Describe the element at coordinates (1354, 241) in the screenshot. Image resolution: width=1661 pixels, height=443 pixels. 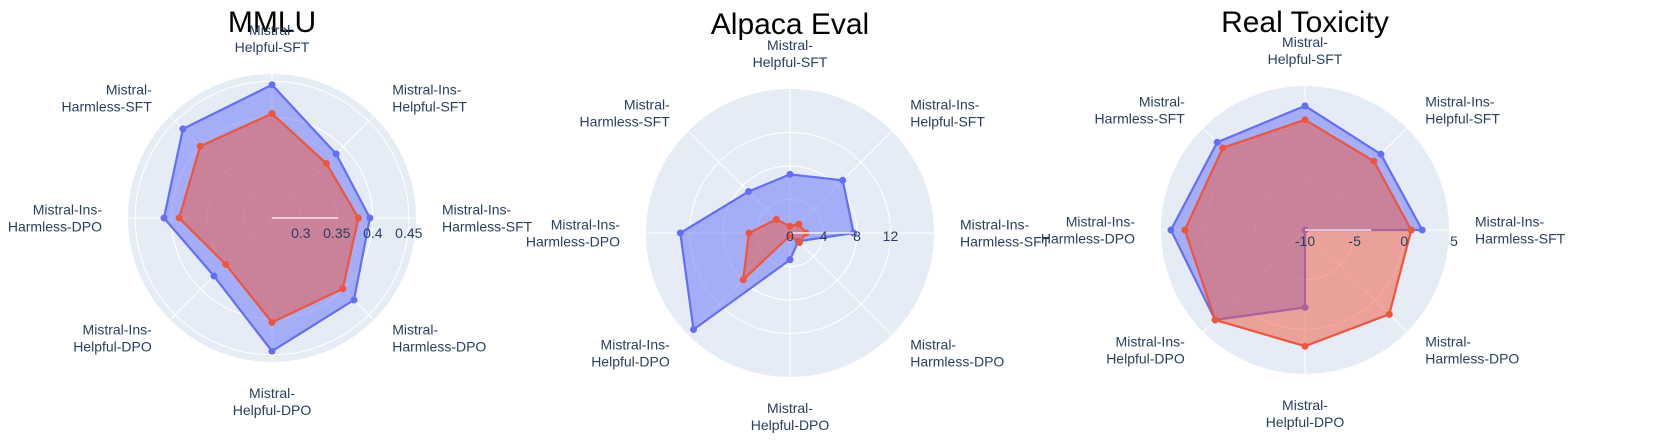
I see `radial-tick-label: -5` at that location.